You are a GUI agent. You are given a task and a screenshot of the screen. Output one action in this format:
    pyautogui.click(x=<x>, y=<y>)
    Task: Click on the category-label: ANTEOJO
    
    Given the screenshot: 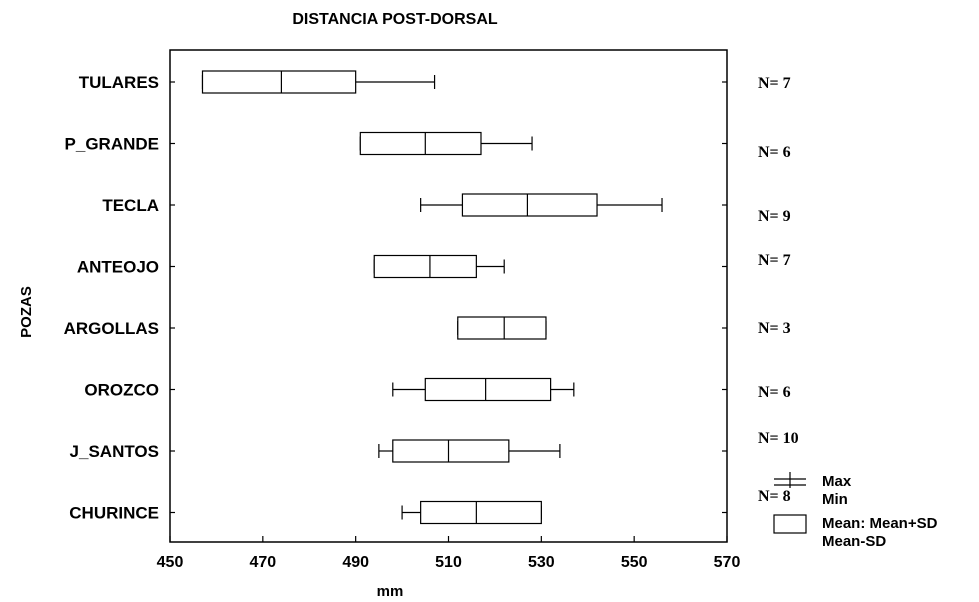 What is the action you would take?
    pyautogui.click(x=118, y=267)
    